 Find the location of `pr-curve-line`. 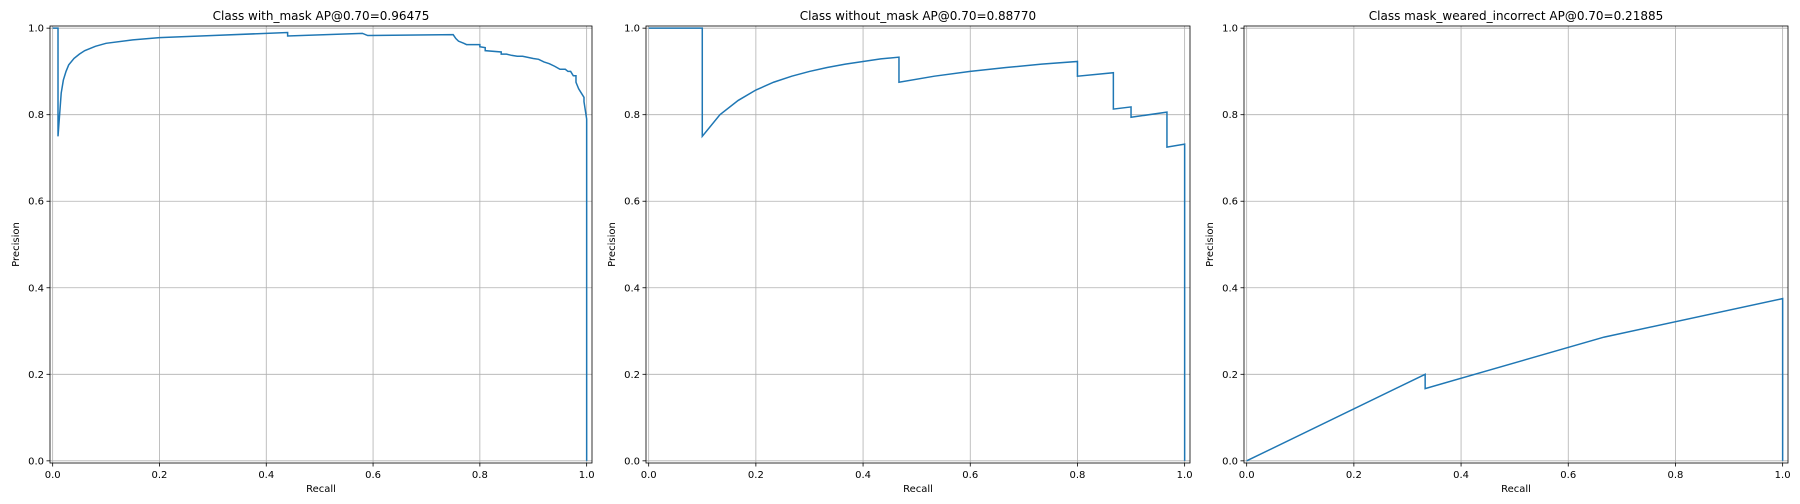

pr-curve-line is located at coordinates (1515, 379).